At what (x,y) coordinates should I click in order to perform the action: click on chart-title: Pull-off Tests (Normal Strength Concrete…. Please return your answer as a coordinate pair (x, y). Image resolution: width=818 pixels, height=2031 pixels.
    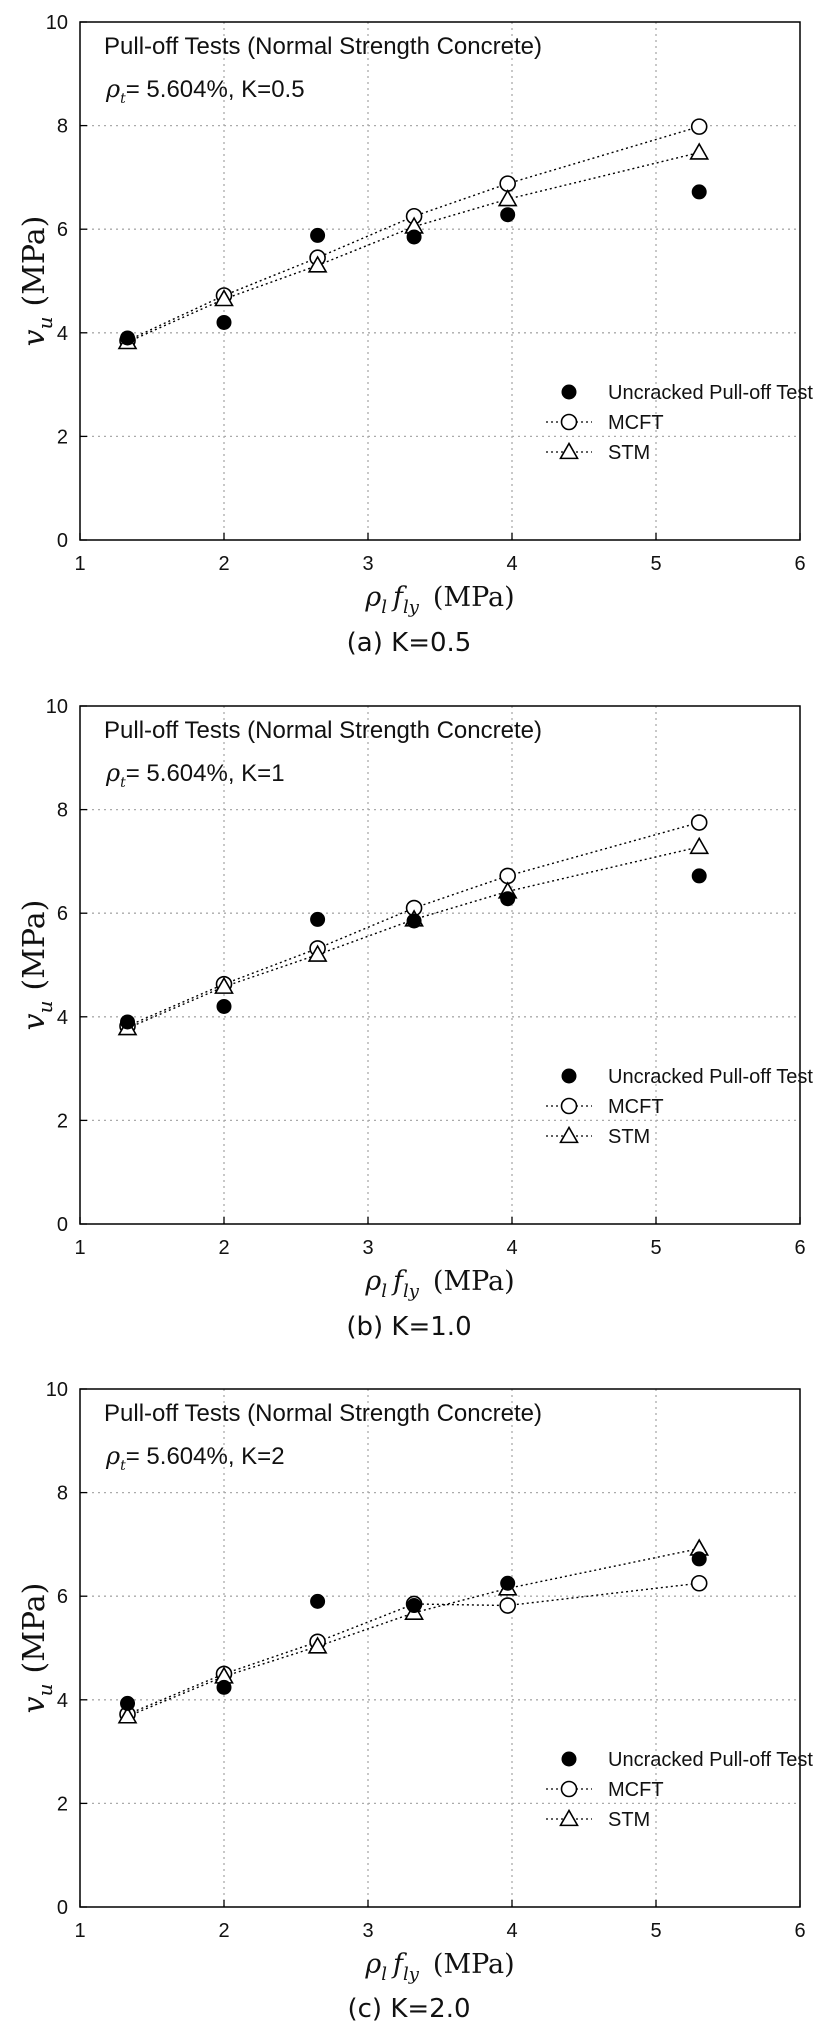
    Looking at the image, I should click on (323, 730).